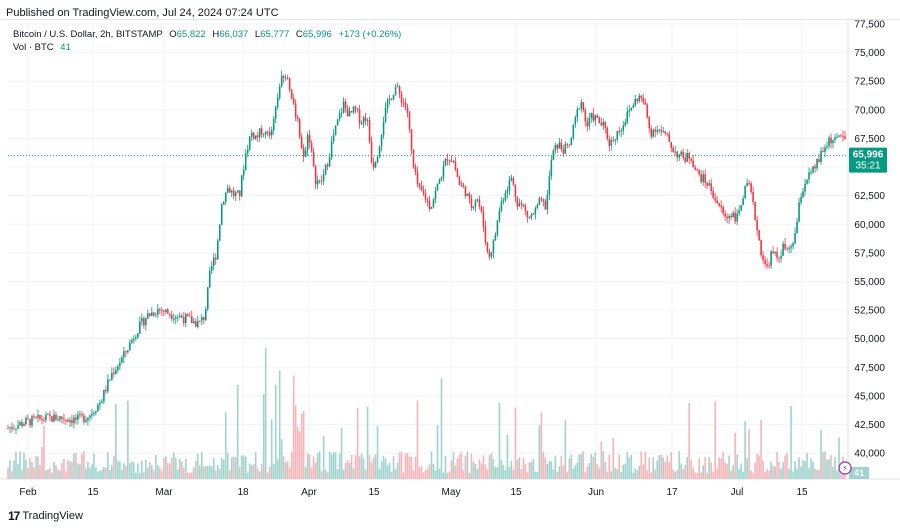  What do you see at coordinates (234, 34) in the screenshot?
I see `high-value: 66,037` at bounding box center [234, 34].